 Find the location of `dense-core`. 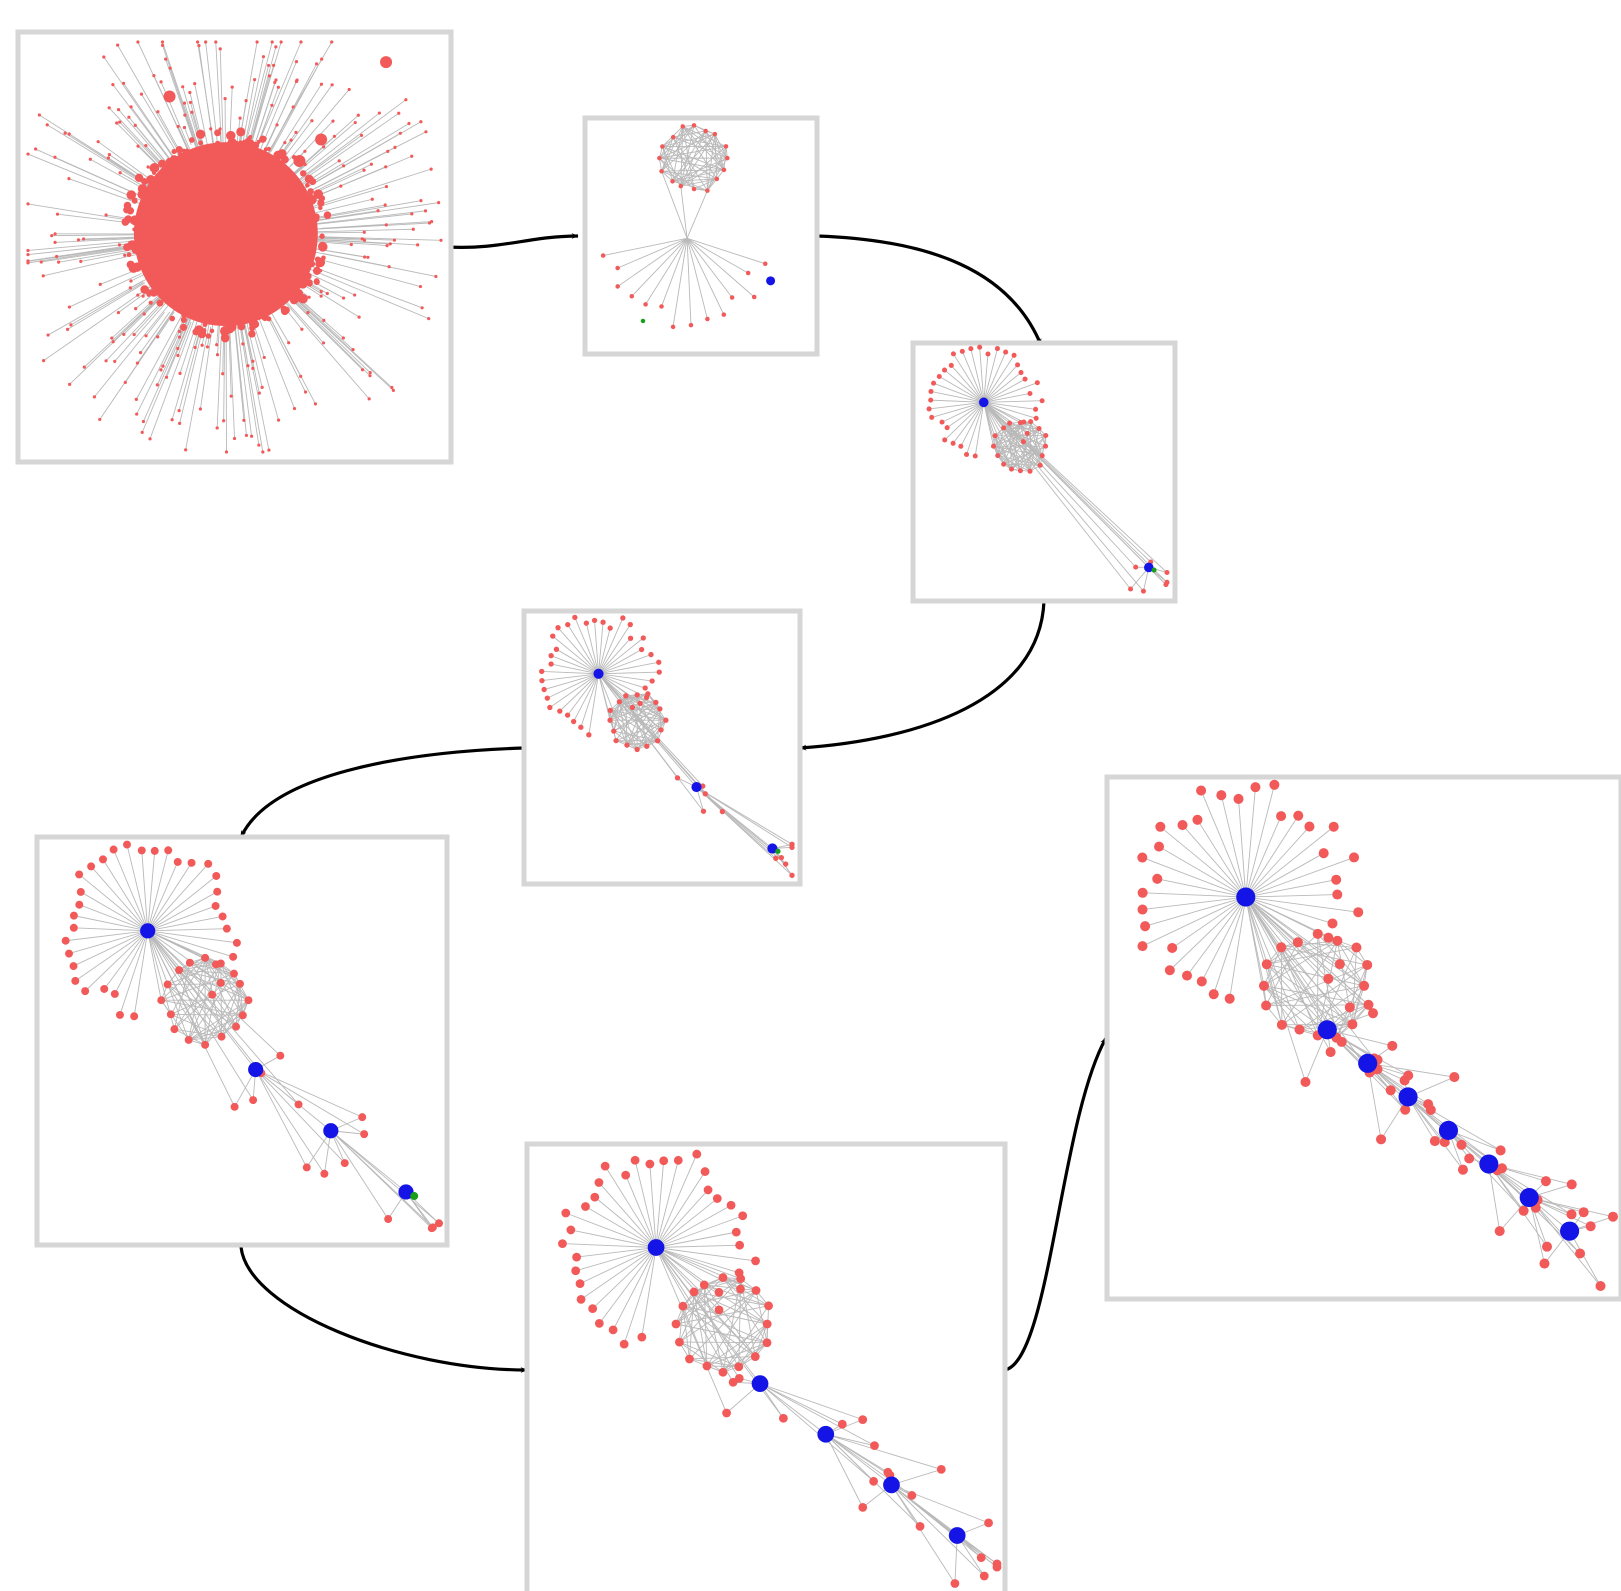

dense-core is located at coordinates (225, 234).